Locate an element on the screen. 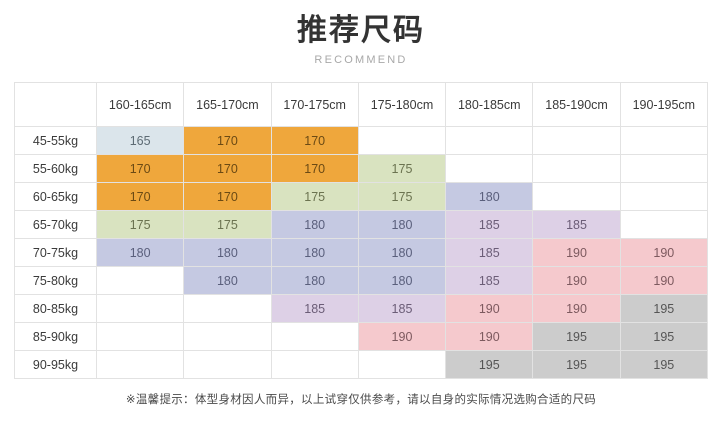  table-row: 90-95kg 195 195 195 is located at coordinates (361, 364).